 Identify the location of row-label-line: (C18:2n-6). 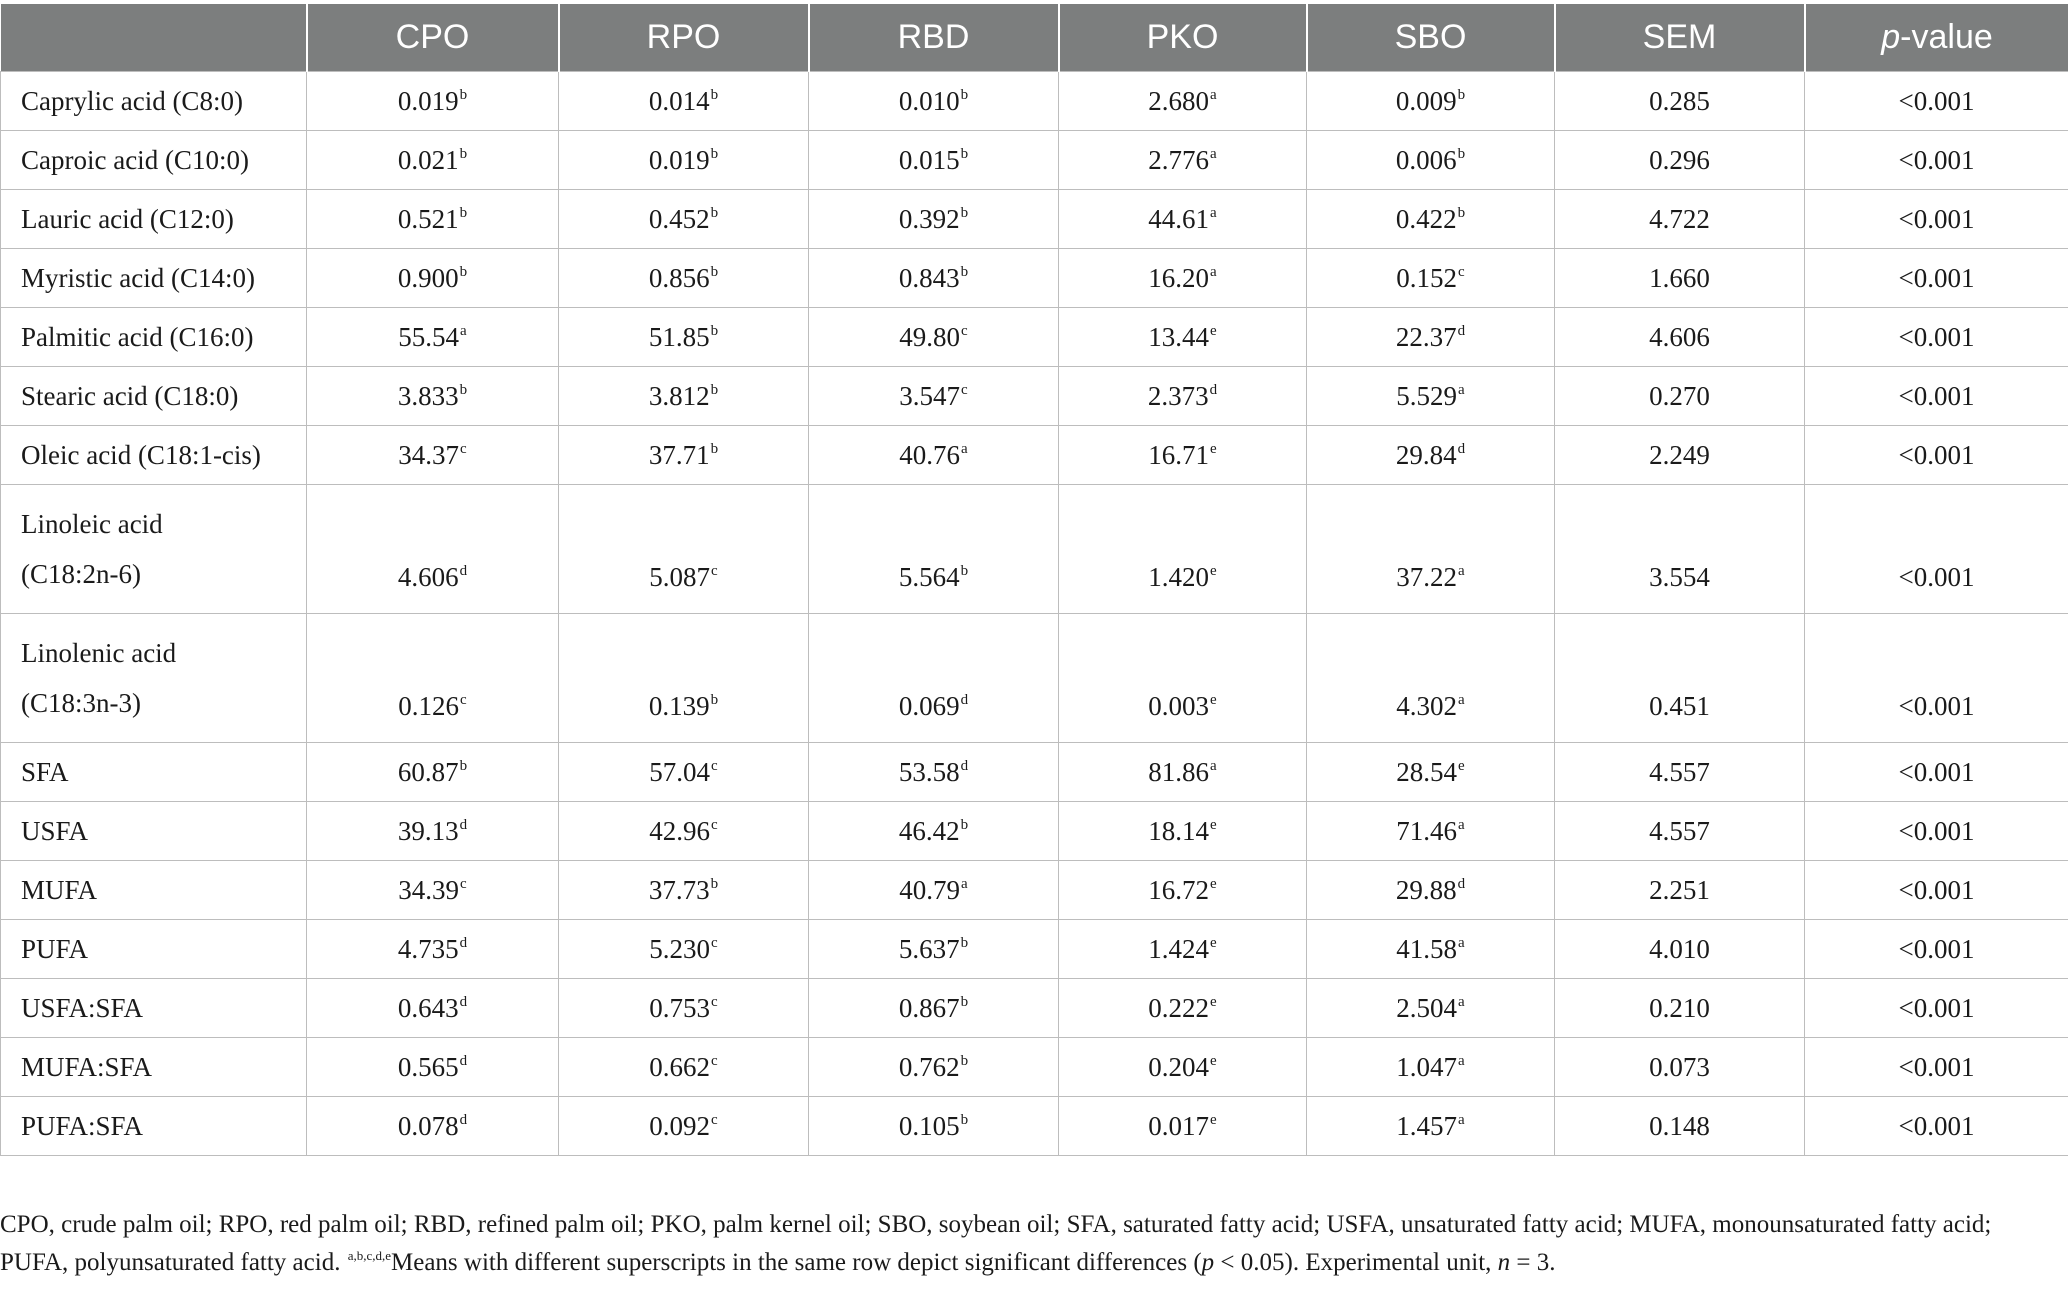
(81, 574).